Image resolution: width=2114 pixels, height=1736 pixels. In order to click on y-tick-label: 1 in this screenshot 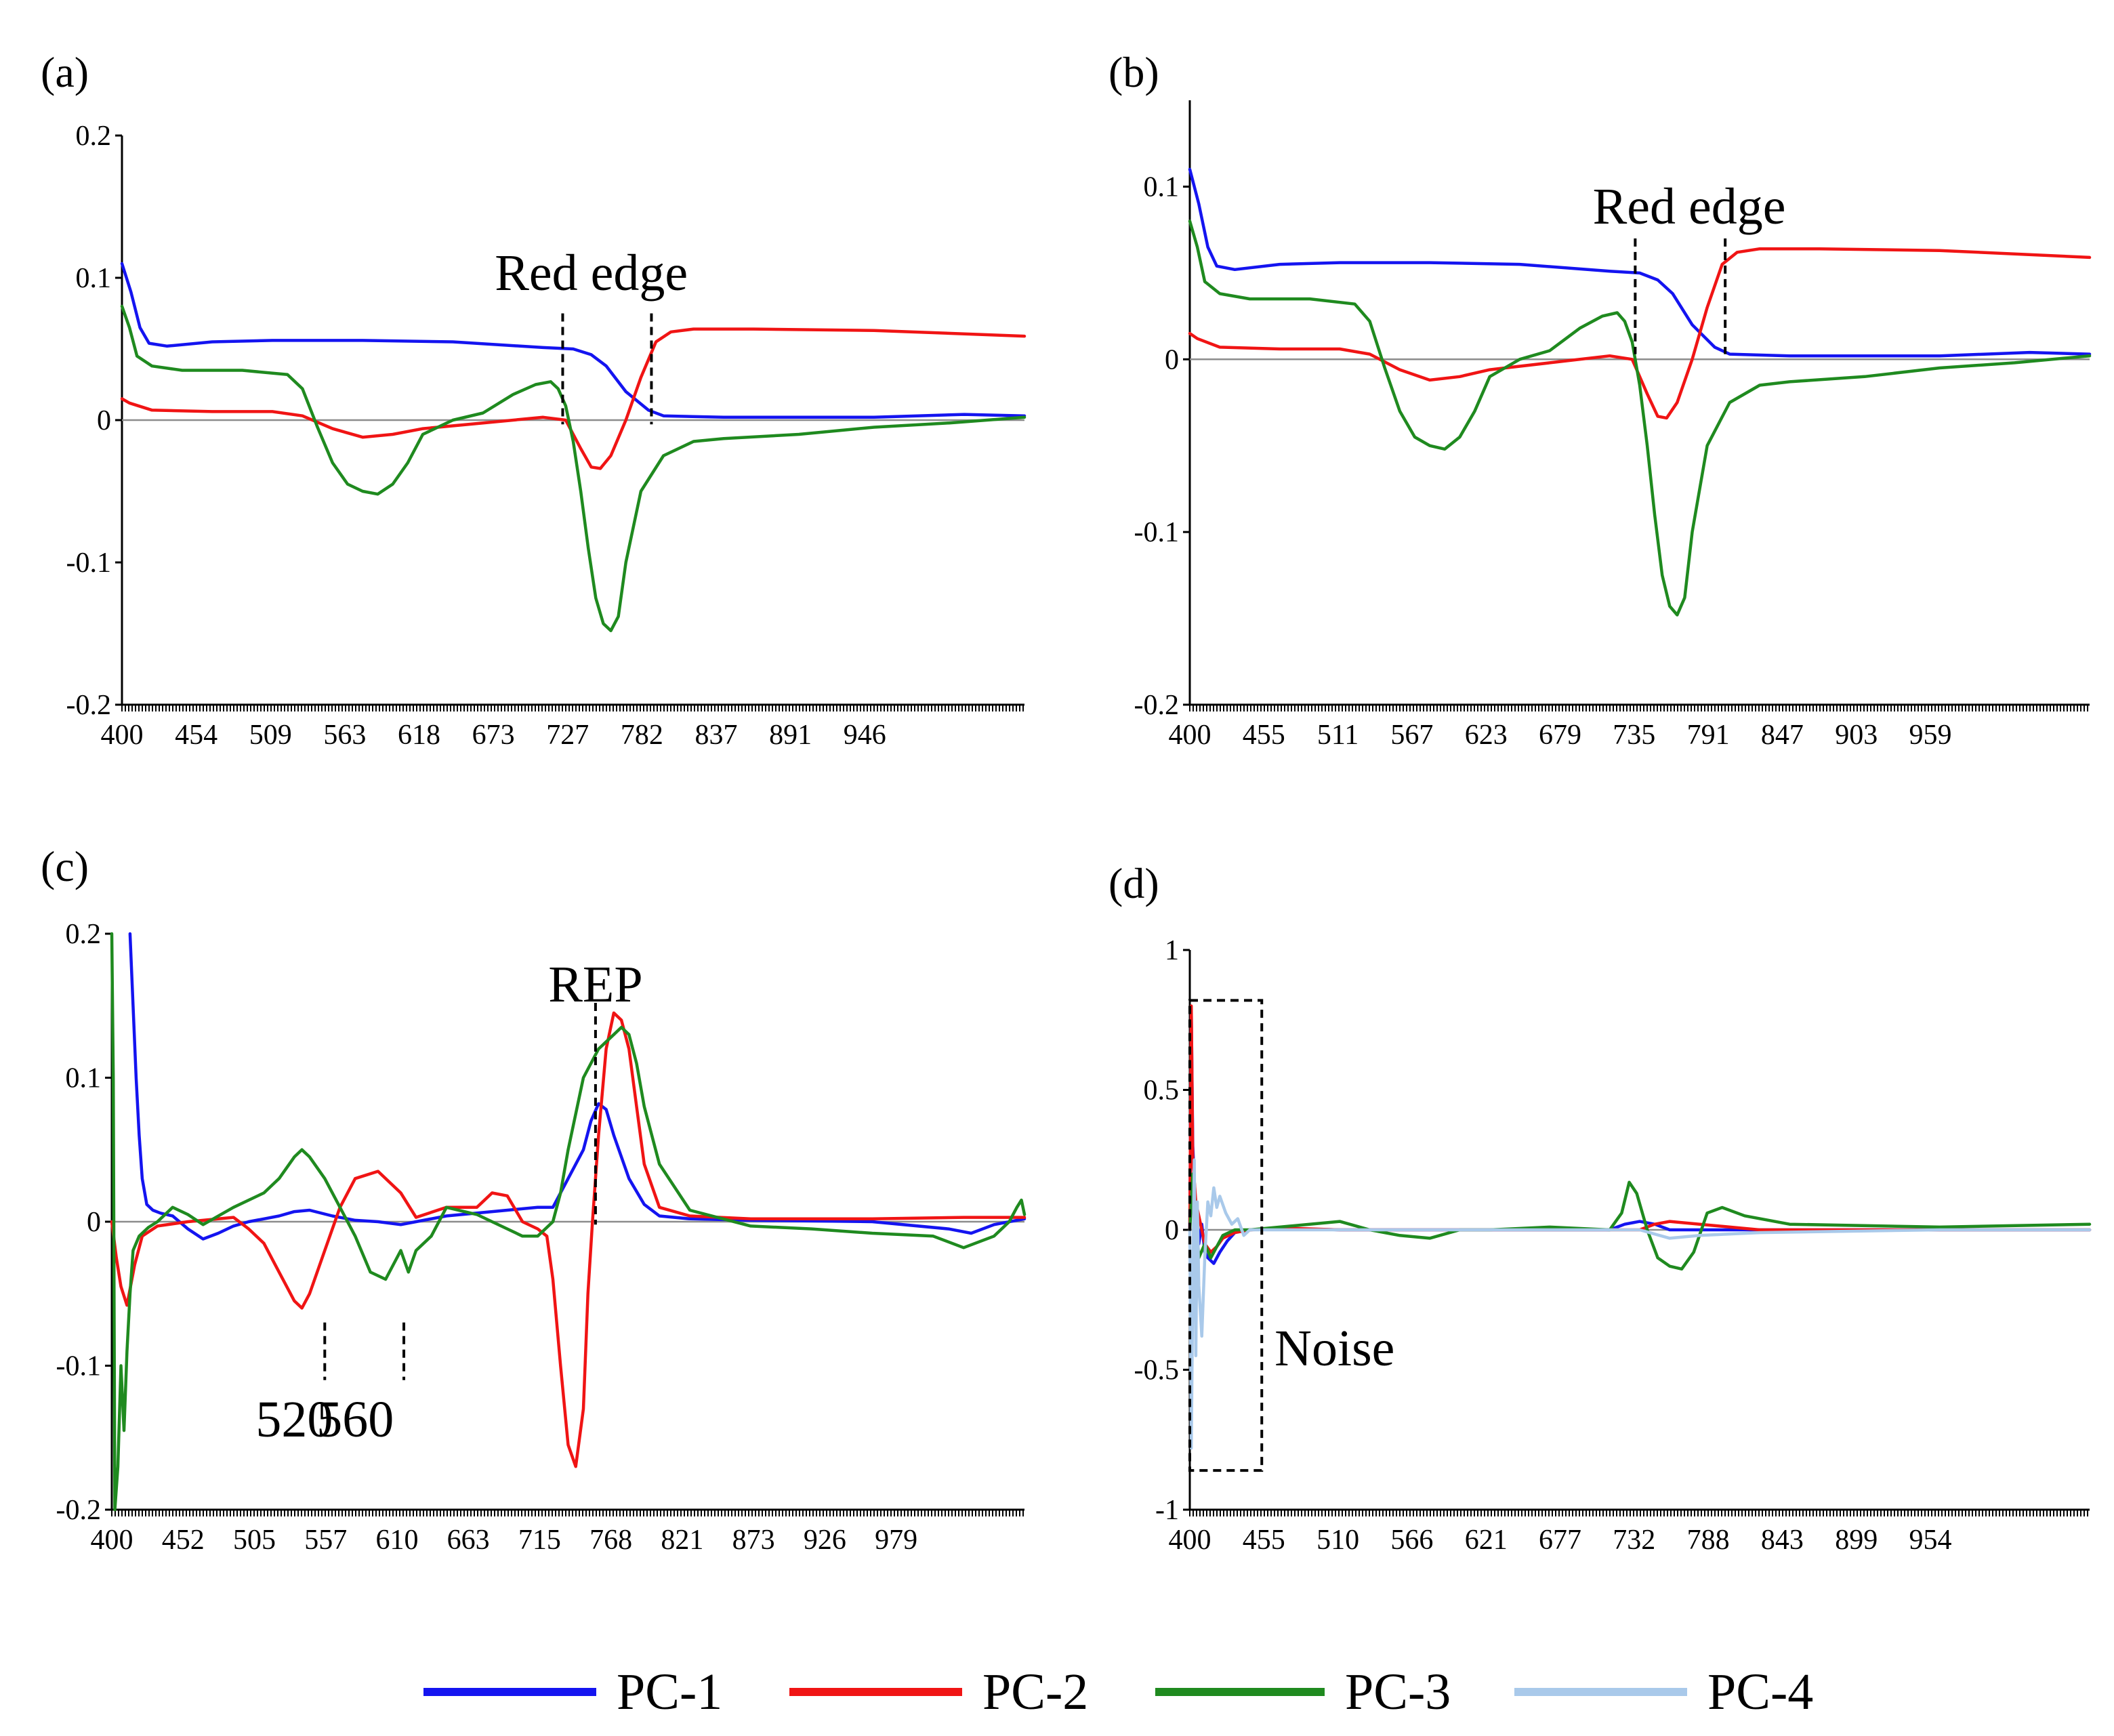, I will do `click(1172, 950)`.